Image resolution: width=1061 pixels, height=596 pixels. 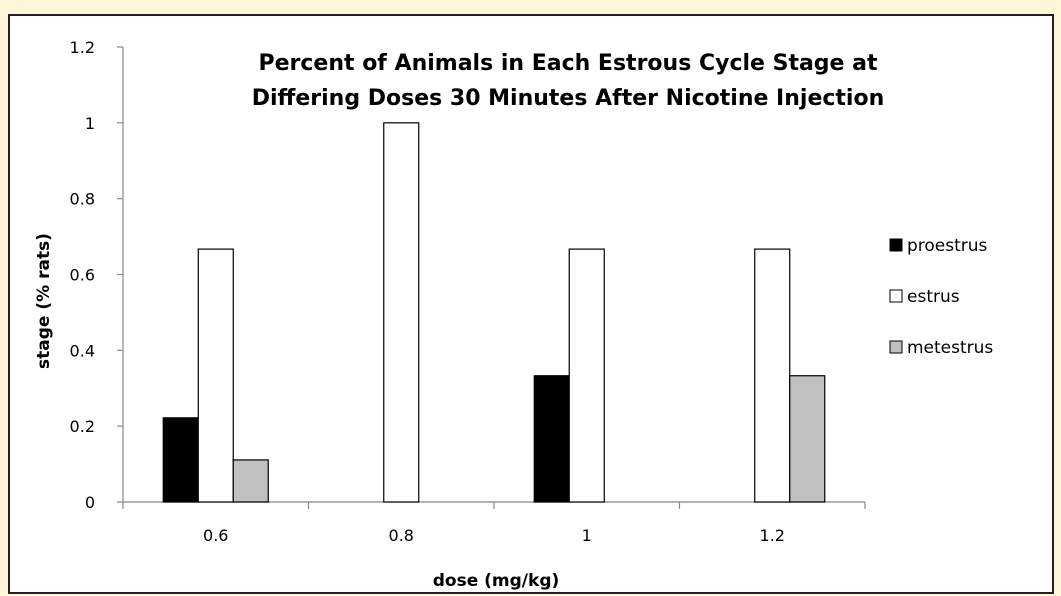 What do you see at coordinates (896, 245) in the screenshot?
I see `legend-swatch-proestrus` at bounding box center [896, 245].